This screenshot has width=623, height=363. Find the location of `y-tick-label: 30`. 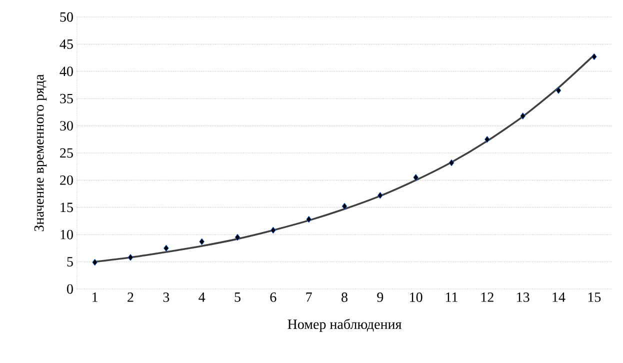

y-tick-label: 30 is located at coordinates (66, 126).